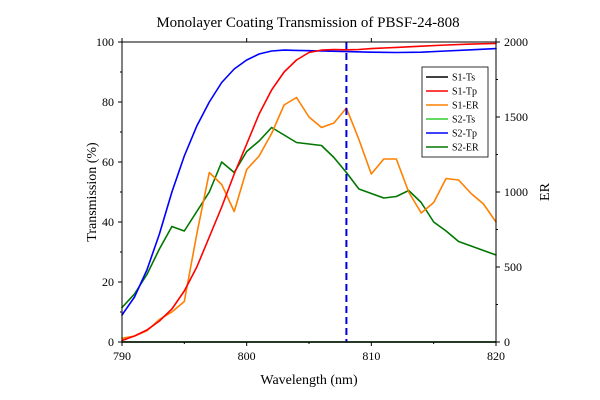  Describe the element at coordinates (122, 356) in the screenshot. I see `x-tick-label: 790` at that location.